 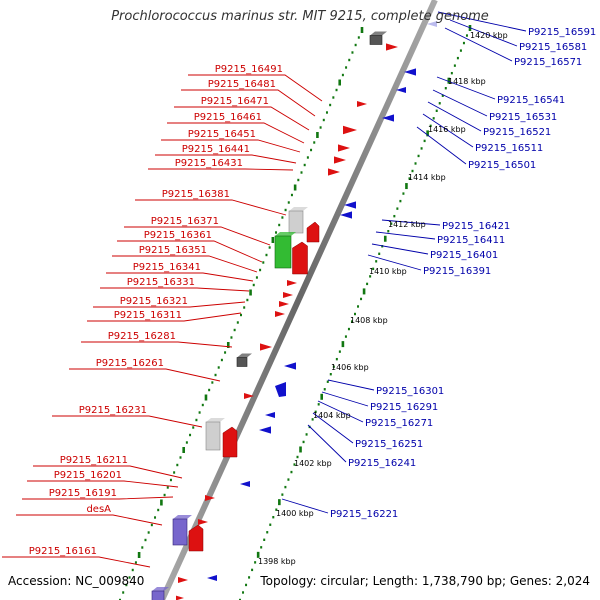 What do you see at coordinates (410, 391) in the screenshot?
I see `right-gene-label: P9215_16301` at bounding box center [410, 391].